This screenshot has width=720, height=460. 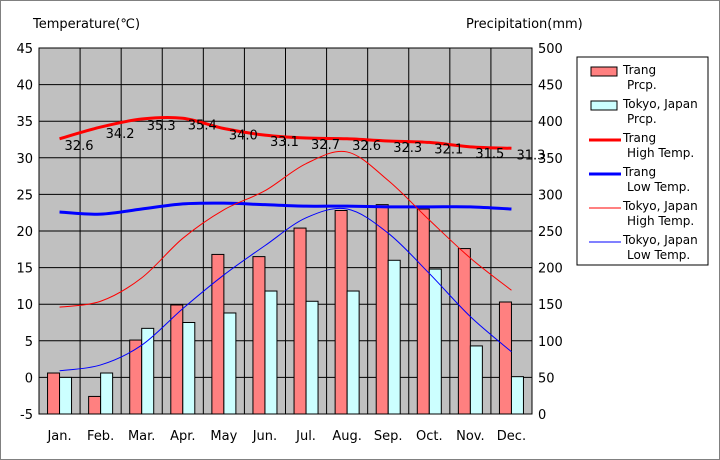 I want to click on x-category-label: Jul., so click(x=305, y=436).